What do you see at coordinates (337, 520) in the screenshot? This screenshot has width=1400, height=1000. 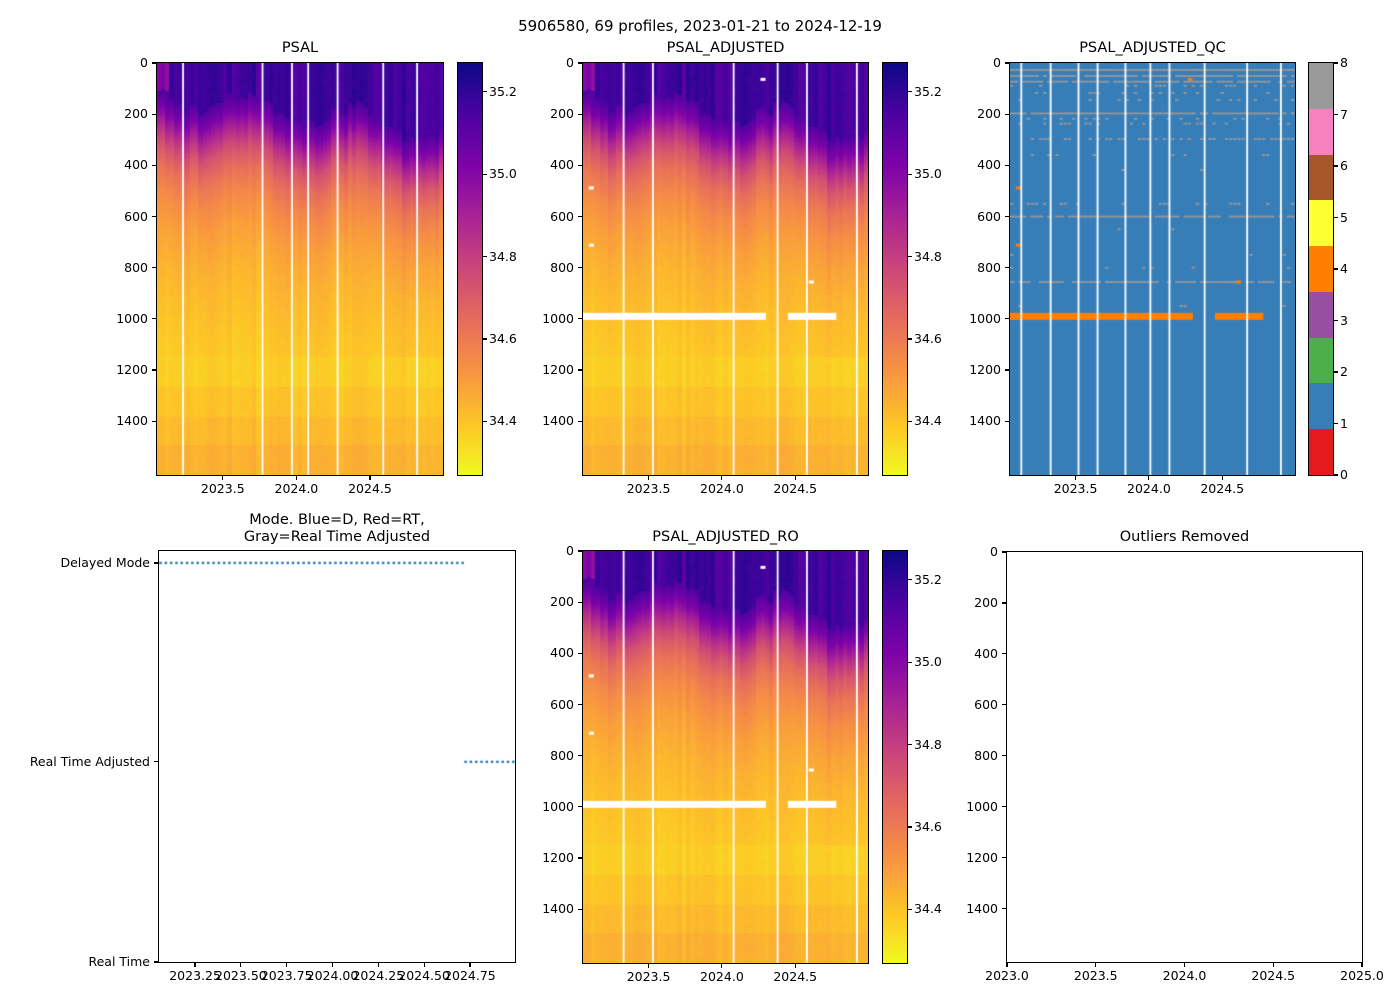 I see `mode-title-line1: Mode. Blue=D, Red=RT,` at bounding box center [337, 520].